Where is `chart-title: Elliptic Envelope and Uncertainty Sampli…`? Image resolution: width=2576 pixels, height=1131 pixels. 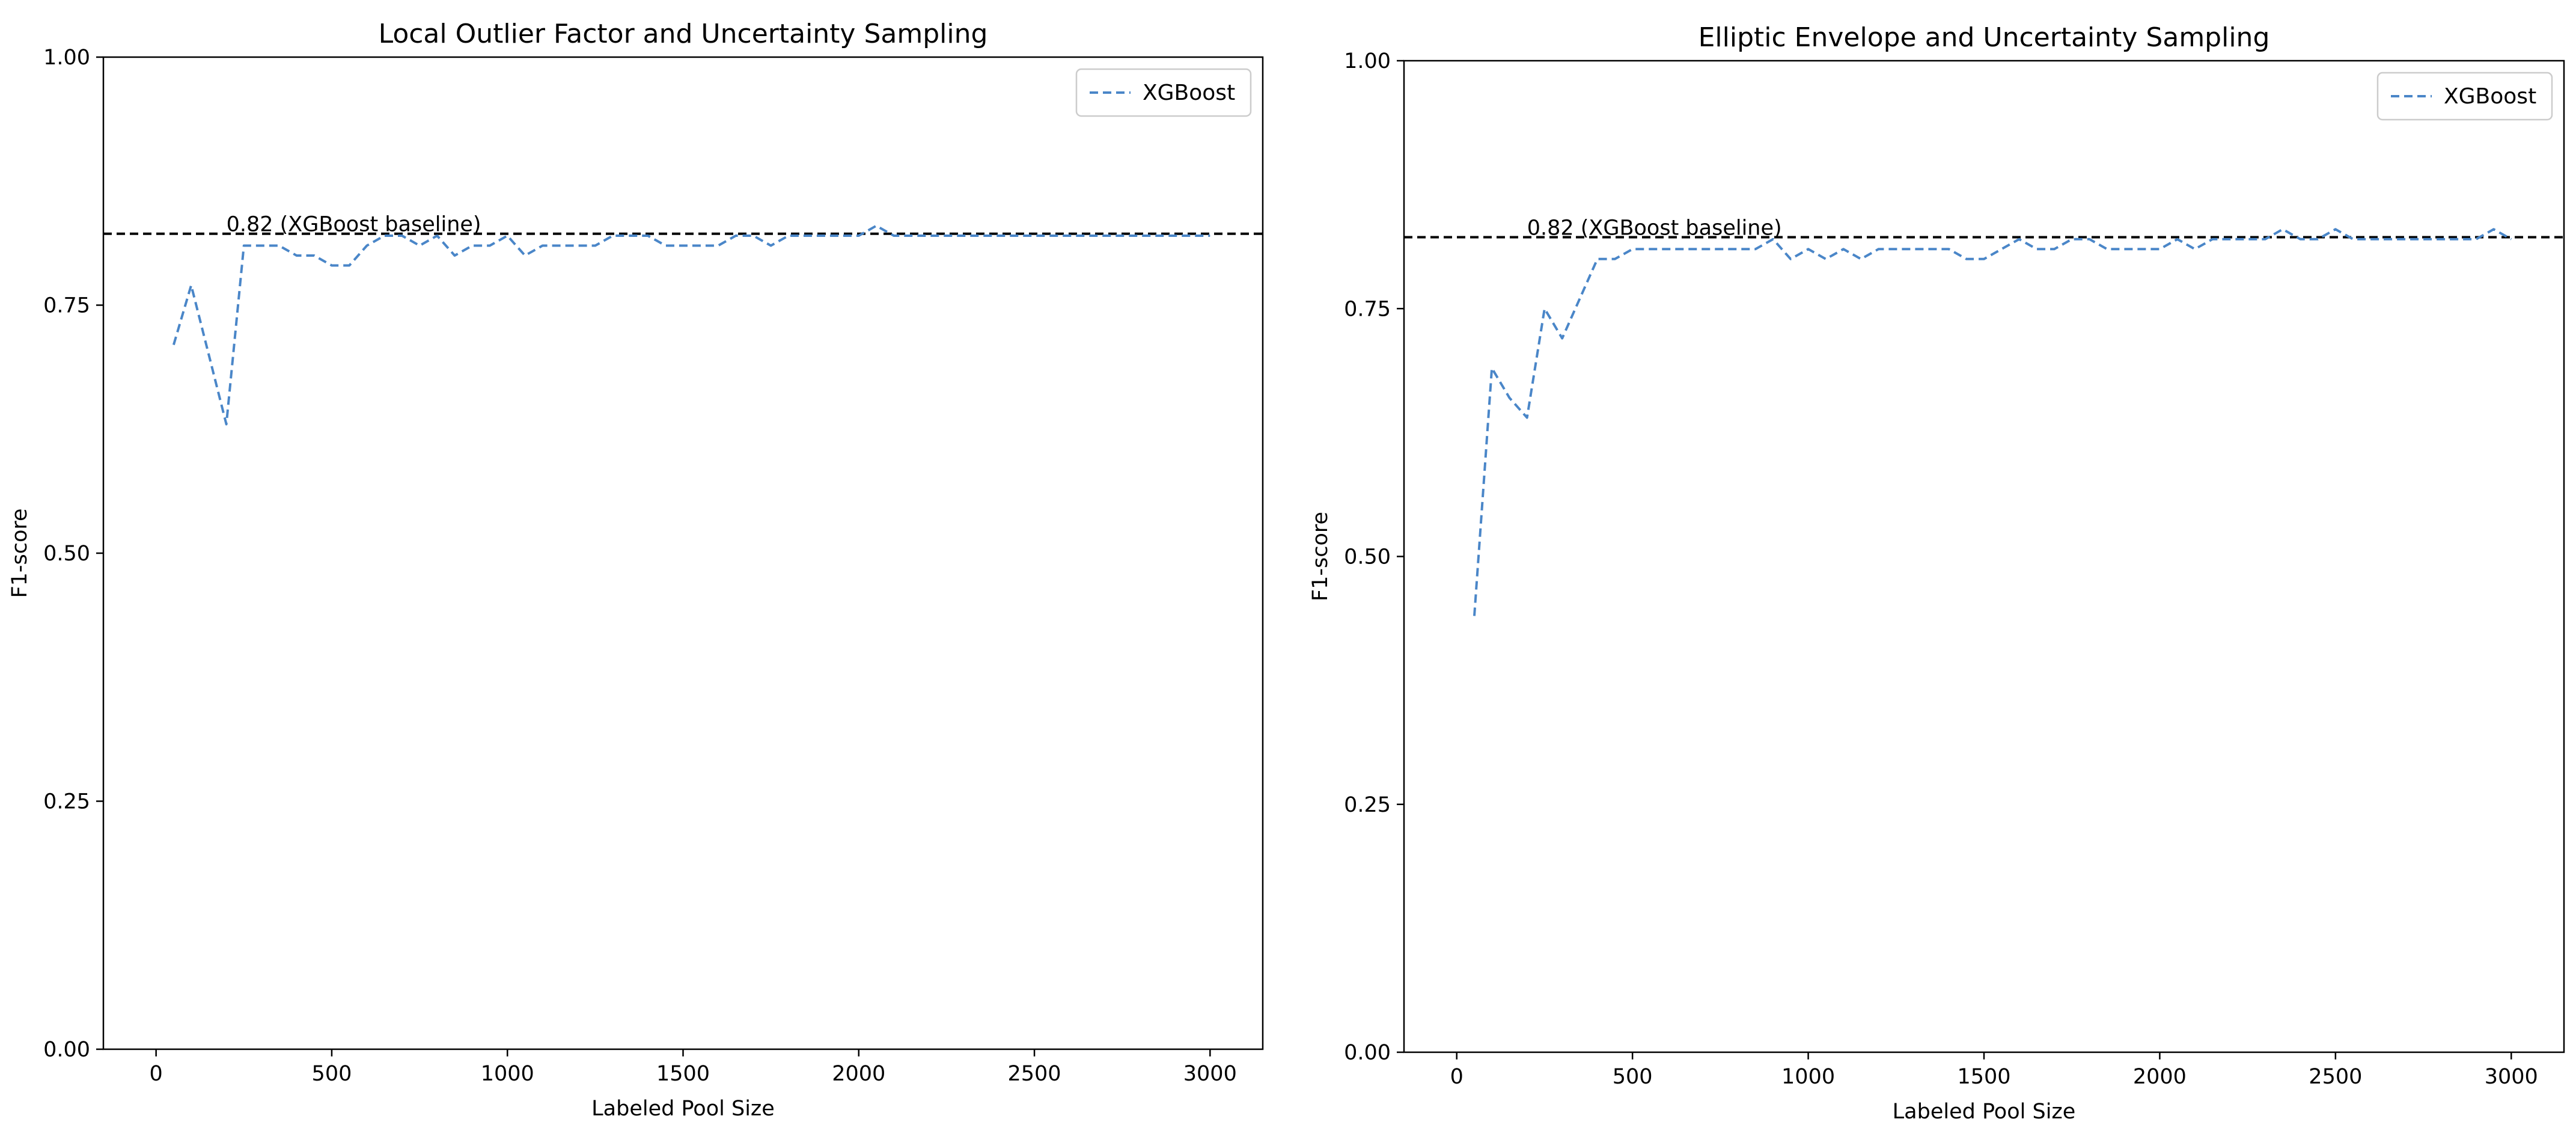
chart-title: Elliptic Envelope and Uncertainty Sampli… is located at coordinates (1984, 37).